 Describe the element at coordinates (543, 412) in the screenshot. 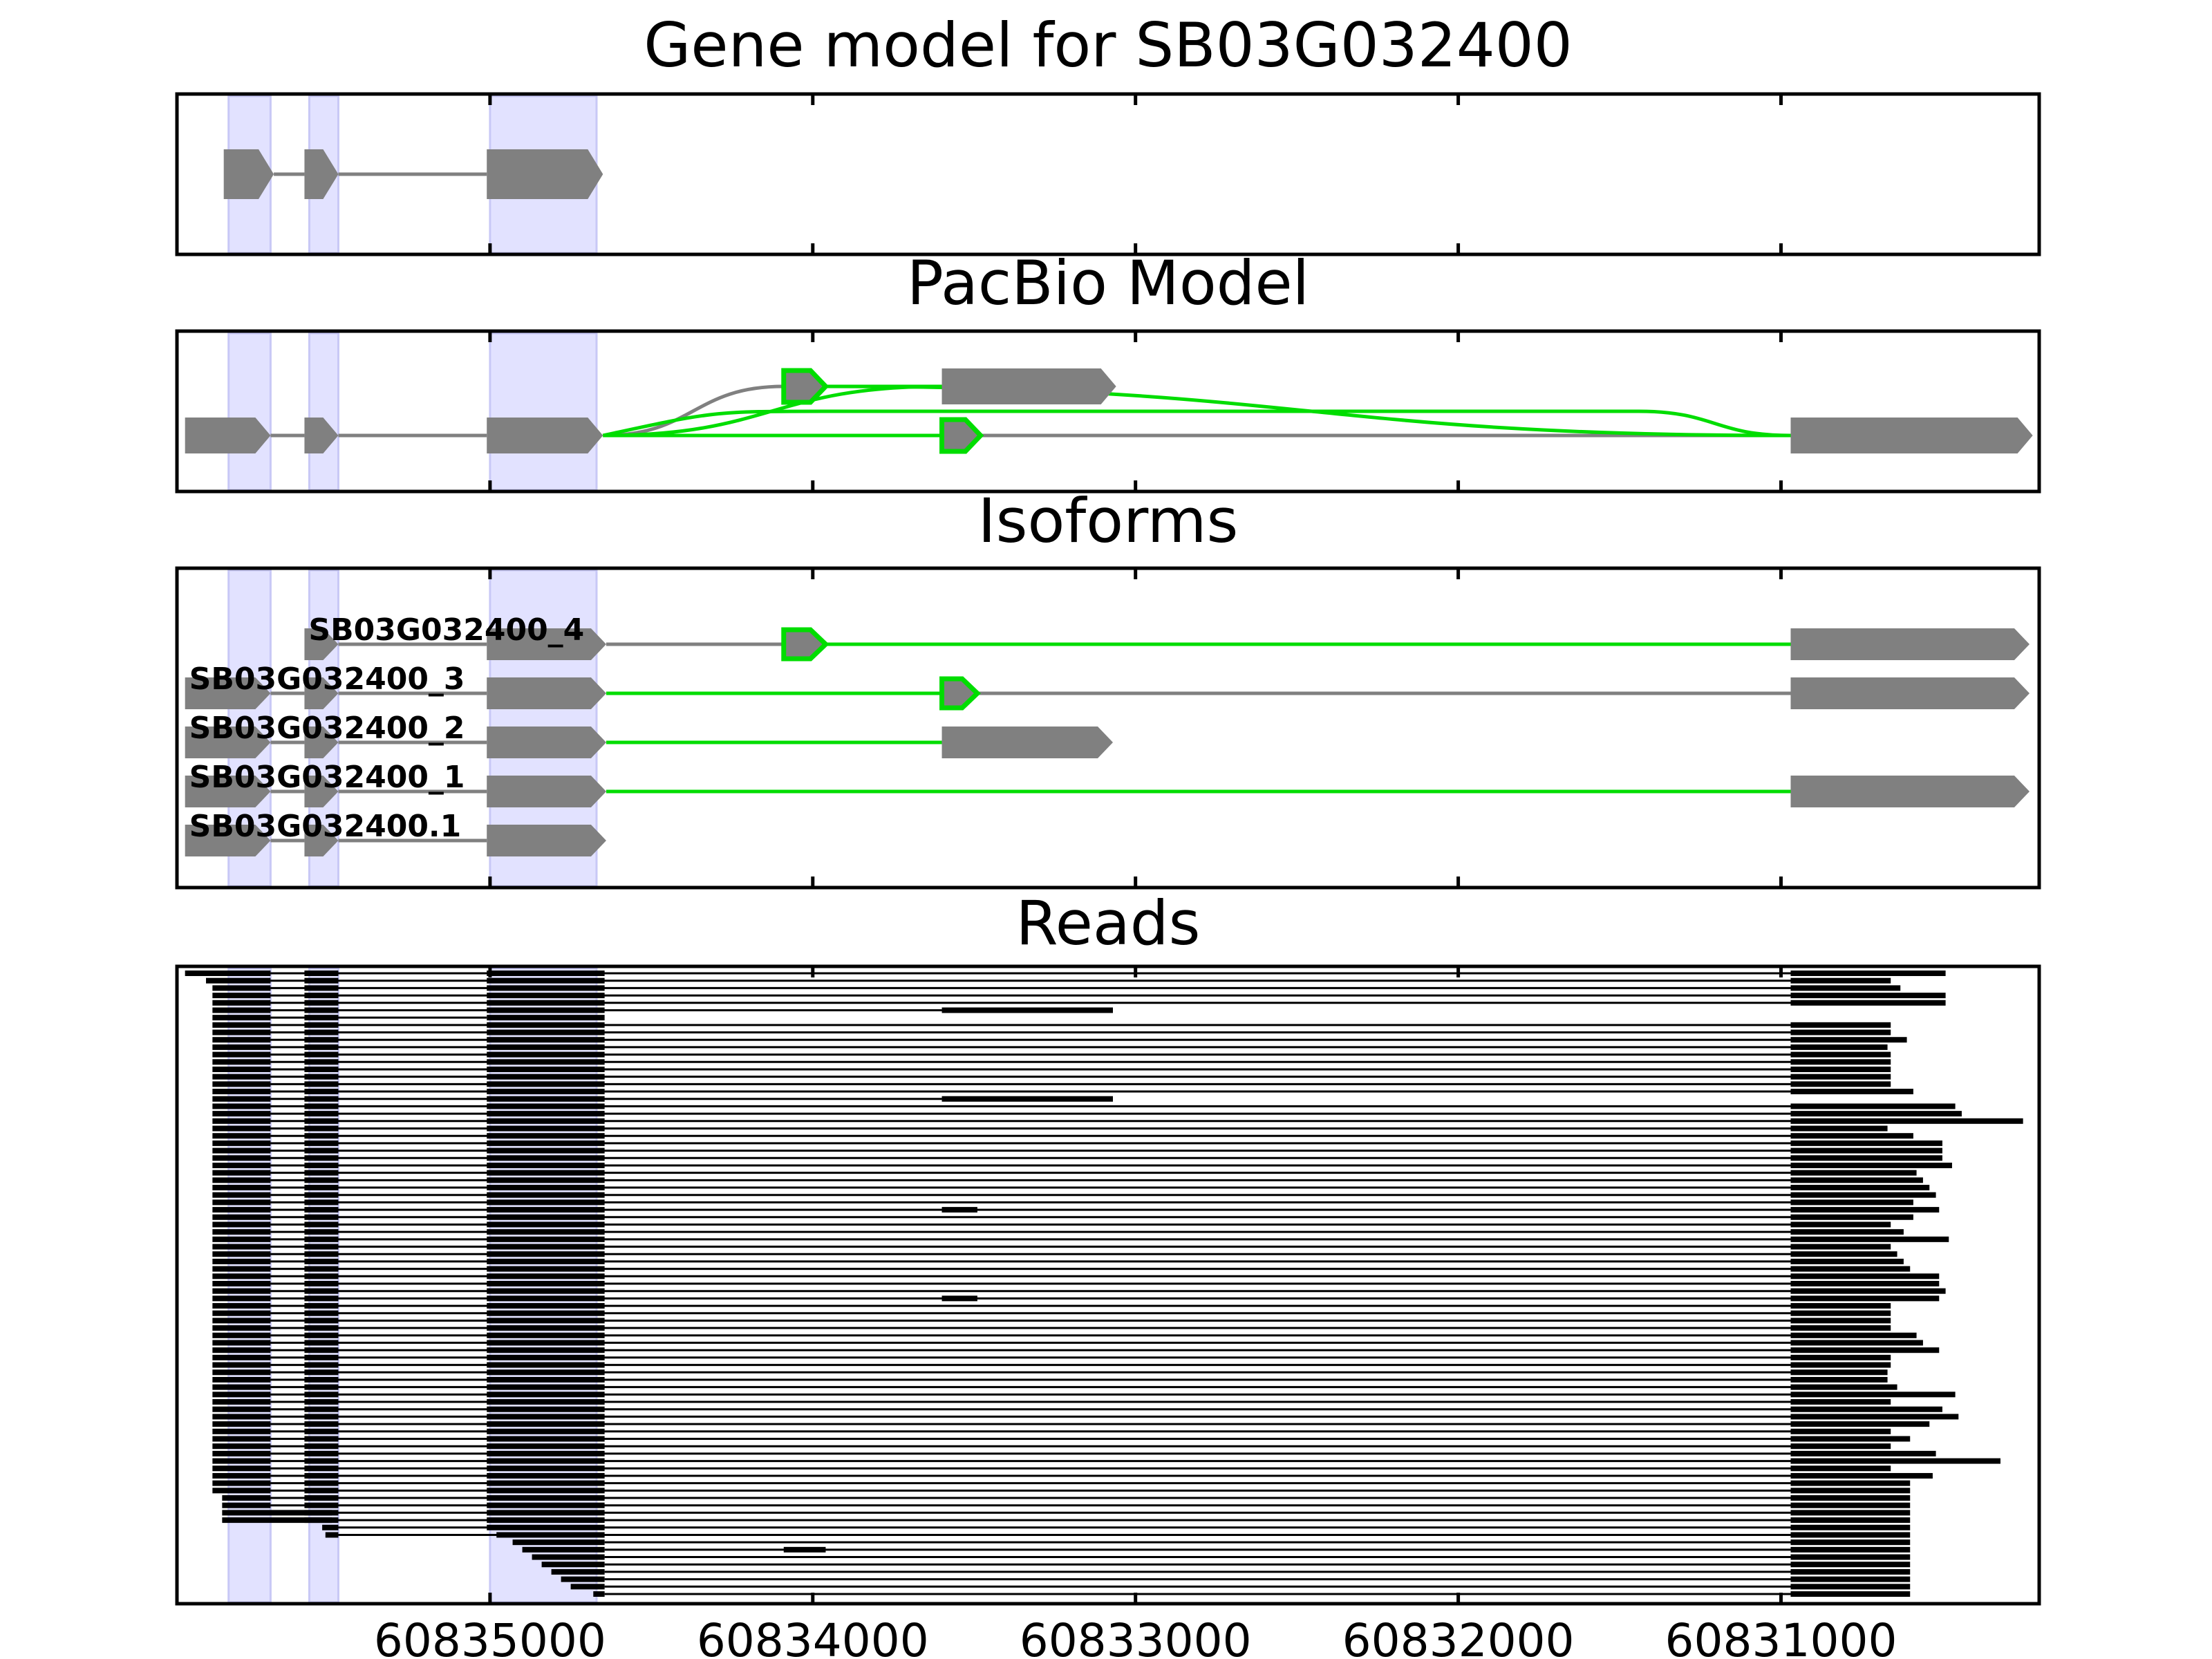

I see `shaded-region` at that location.